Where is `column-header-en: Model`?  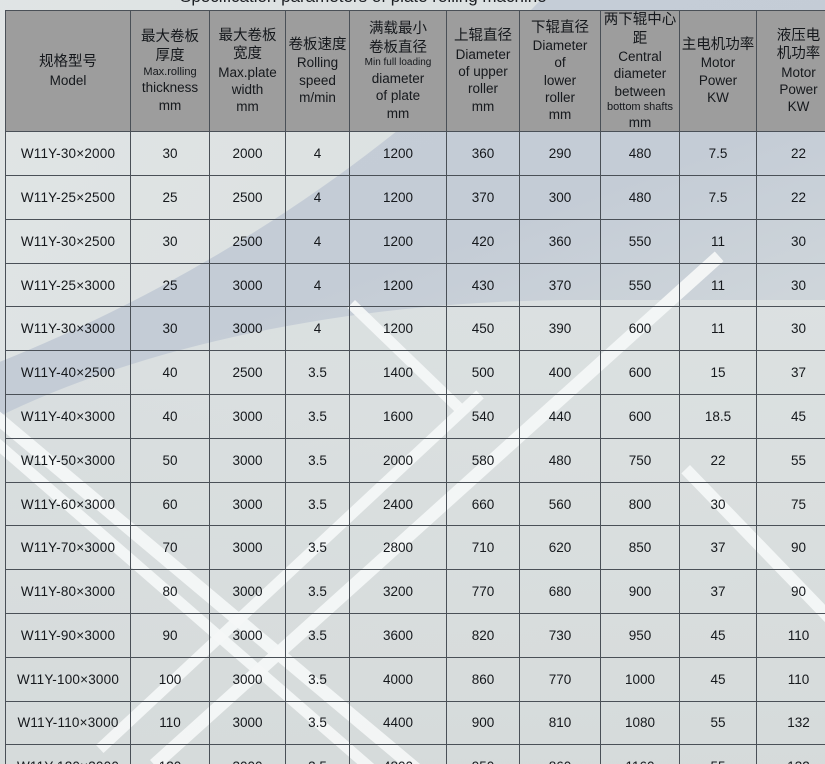 column-header-en: Model is located at coordinates (68, 80).